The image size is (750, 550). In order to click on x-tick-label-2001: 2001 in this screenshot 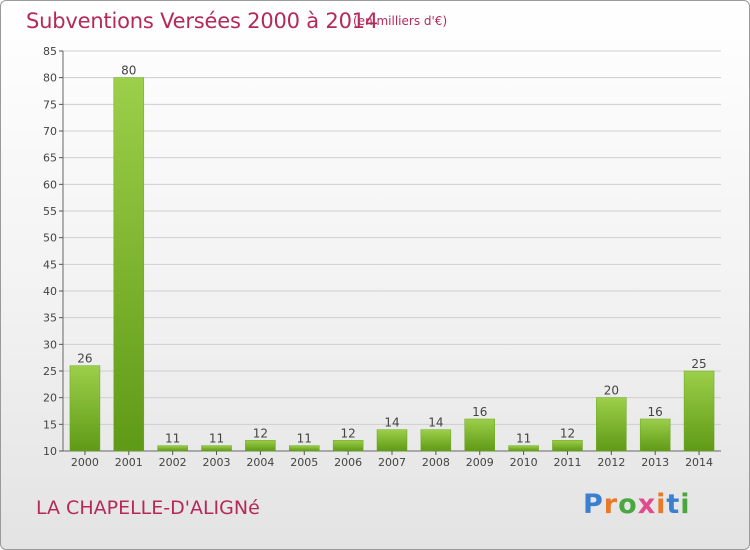, I will do `click(129, 462)`.